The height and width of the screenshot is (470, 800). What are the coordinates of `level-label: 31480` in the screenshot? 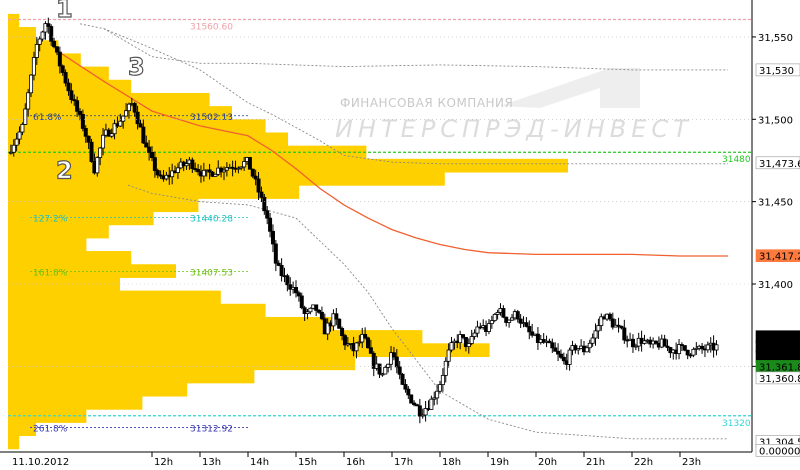 It's located at (736, 160).